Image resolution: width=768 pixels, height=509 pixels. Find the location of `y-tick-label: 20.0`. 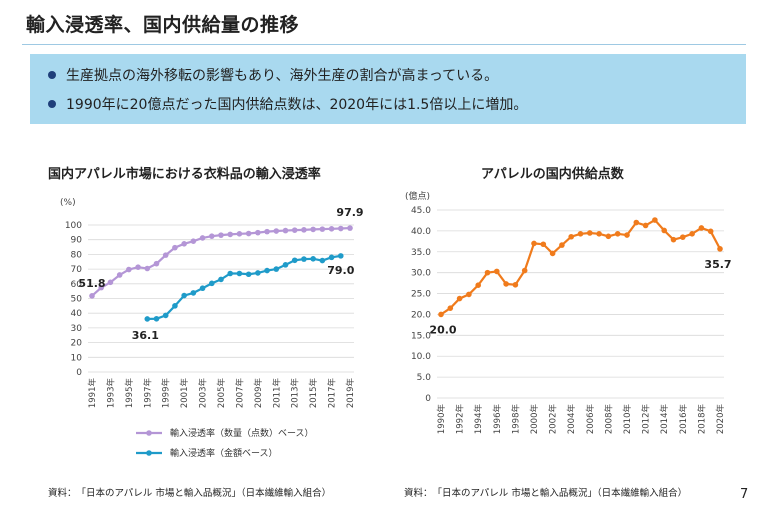

y-tick-label: 20.0 is located at coordinates (421, 315).